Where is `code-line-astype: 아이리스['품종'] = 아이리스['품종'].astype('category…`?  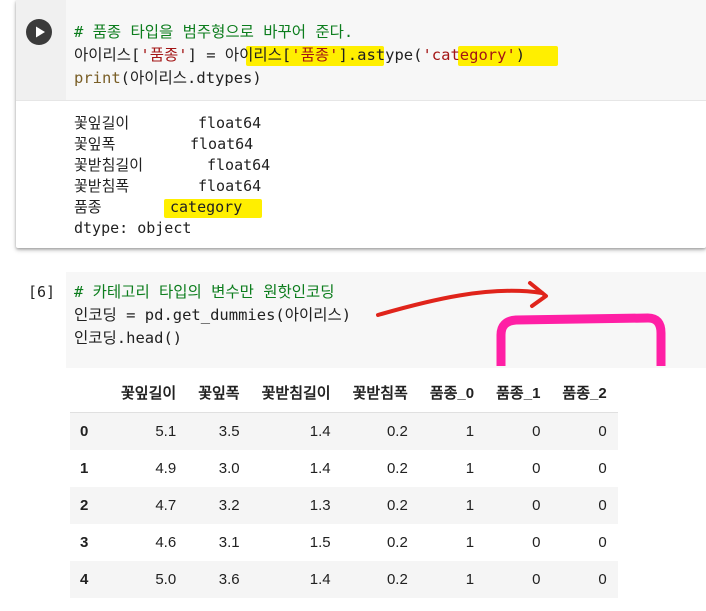
code-line-astype: 아이리스['품종'] = 아이리스['품종'].astype('category… is located at coordinates (300, 55).